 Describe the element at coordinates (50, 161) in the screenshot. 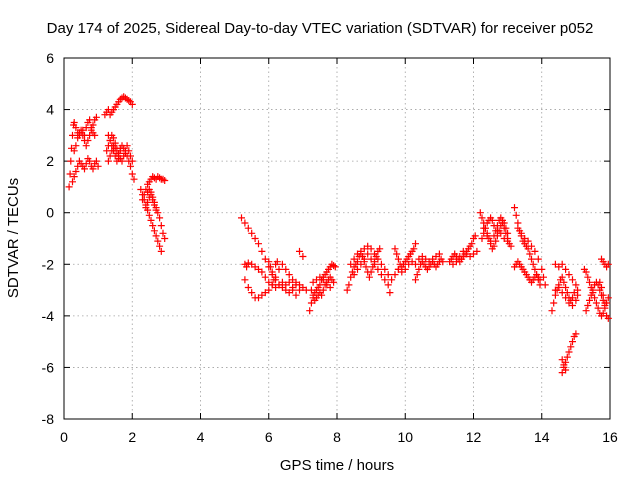

I see `y-tick-label: 2` at that location.